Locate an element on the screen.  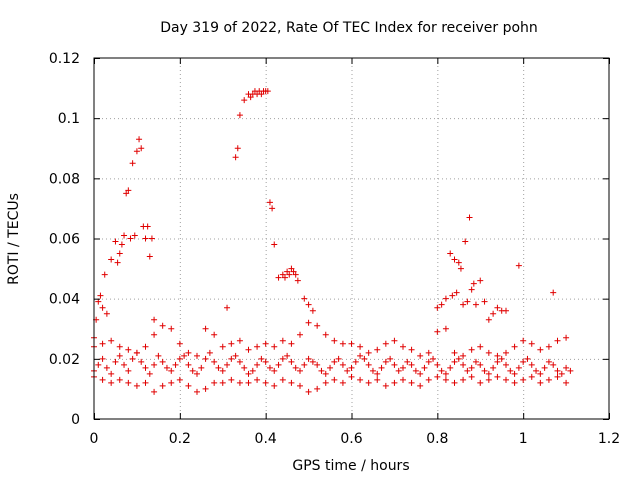
y-tick-label: 0.1 is located at coordinates (69, 119).